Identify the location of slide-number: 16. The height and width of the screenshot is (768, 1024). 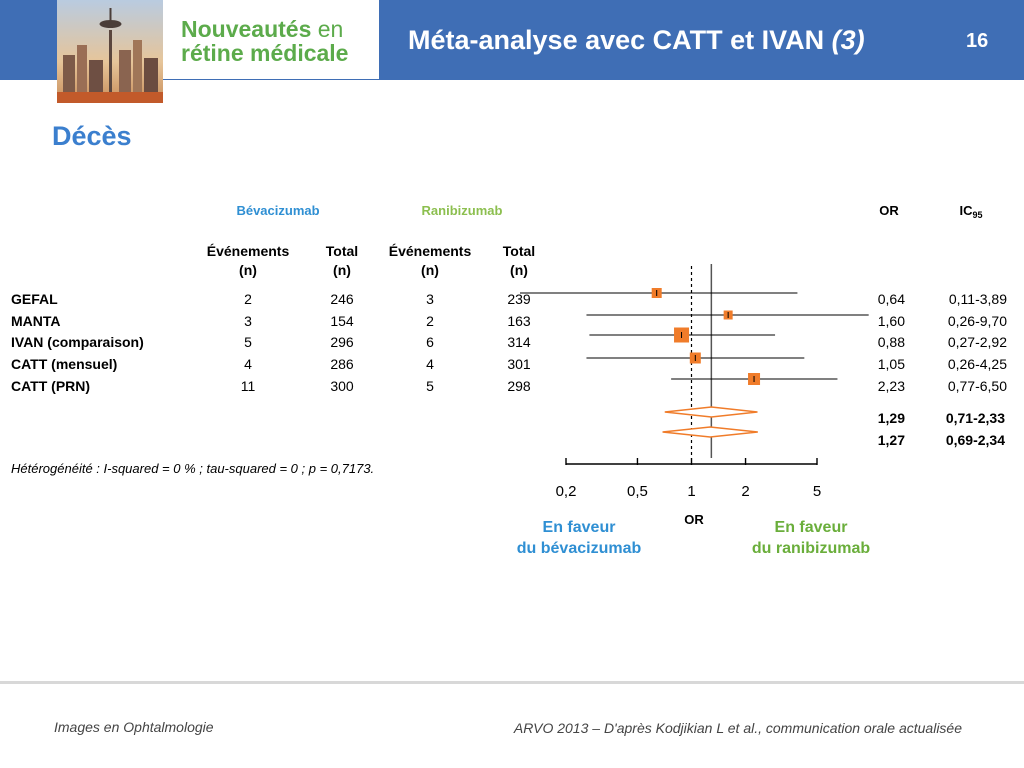
(977, 41).